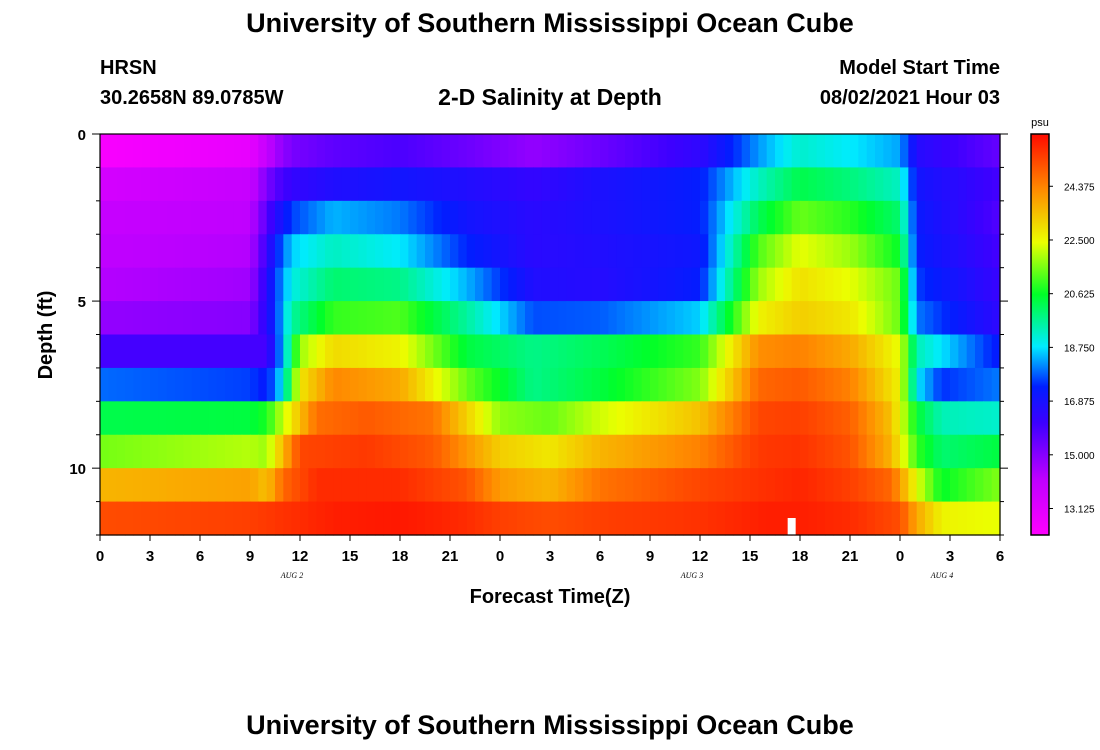 The width and height of the screenshot is (1100, 750). Describe the element at coordinates (850, 556) in the screenshot. I see `x-tick-label: 21` at that location.